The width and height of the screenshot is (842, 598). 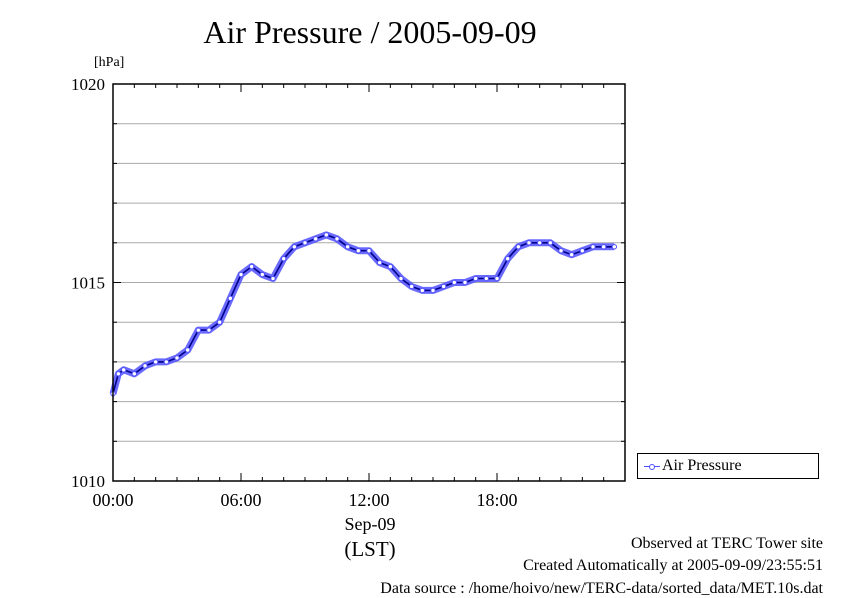 I want to click on legend: Air Pressure, so click(x=728, y=466).